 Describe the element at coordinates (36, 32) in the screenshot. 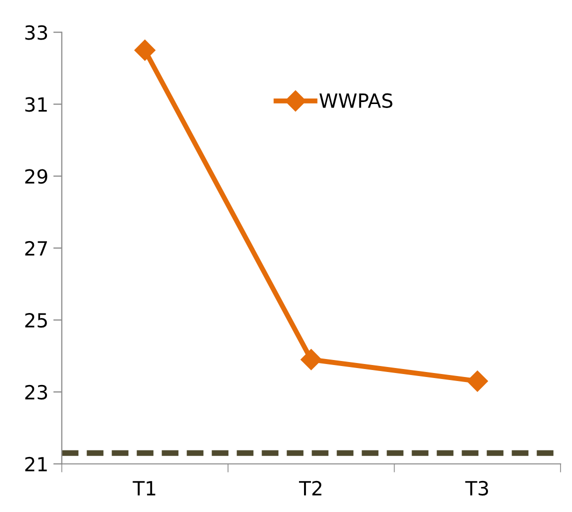

I see `y-tick-label: 33` at that location.